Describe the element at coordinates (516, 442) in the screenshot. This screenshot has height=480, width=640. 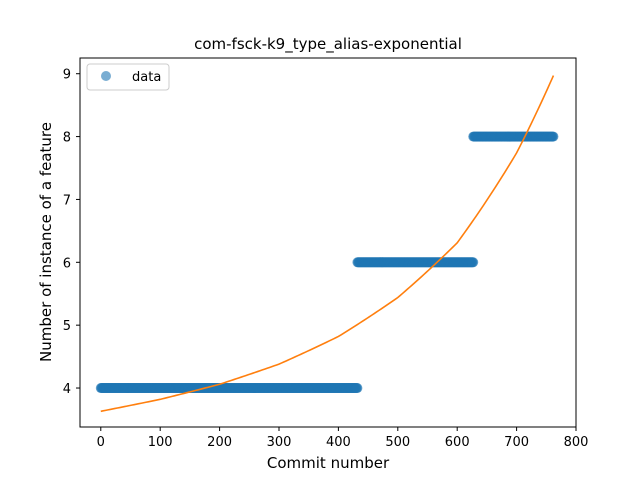
I see `x-tick-label: 700` at that location.